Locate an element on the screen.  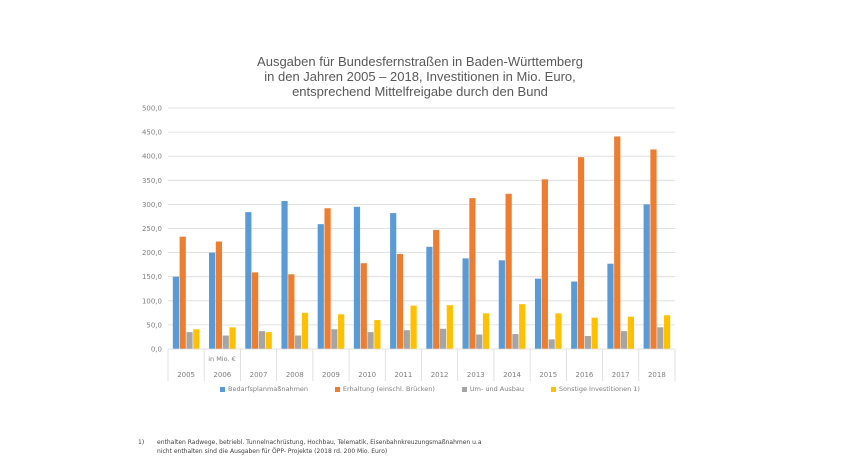
y-tick-label: 0,0 is located at coordinates (156, 350).